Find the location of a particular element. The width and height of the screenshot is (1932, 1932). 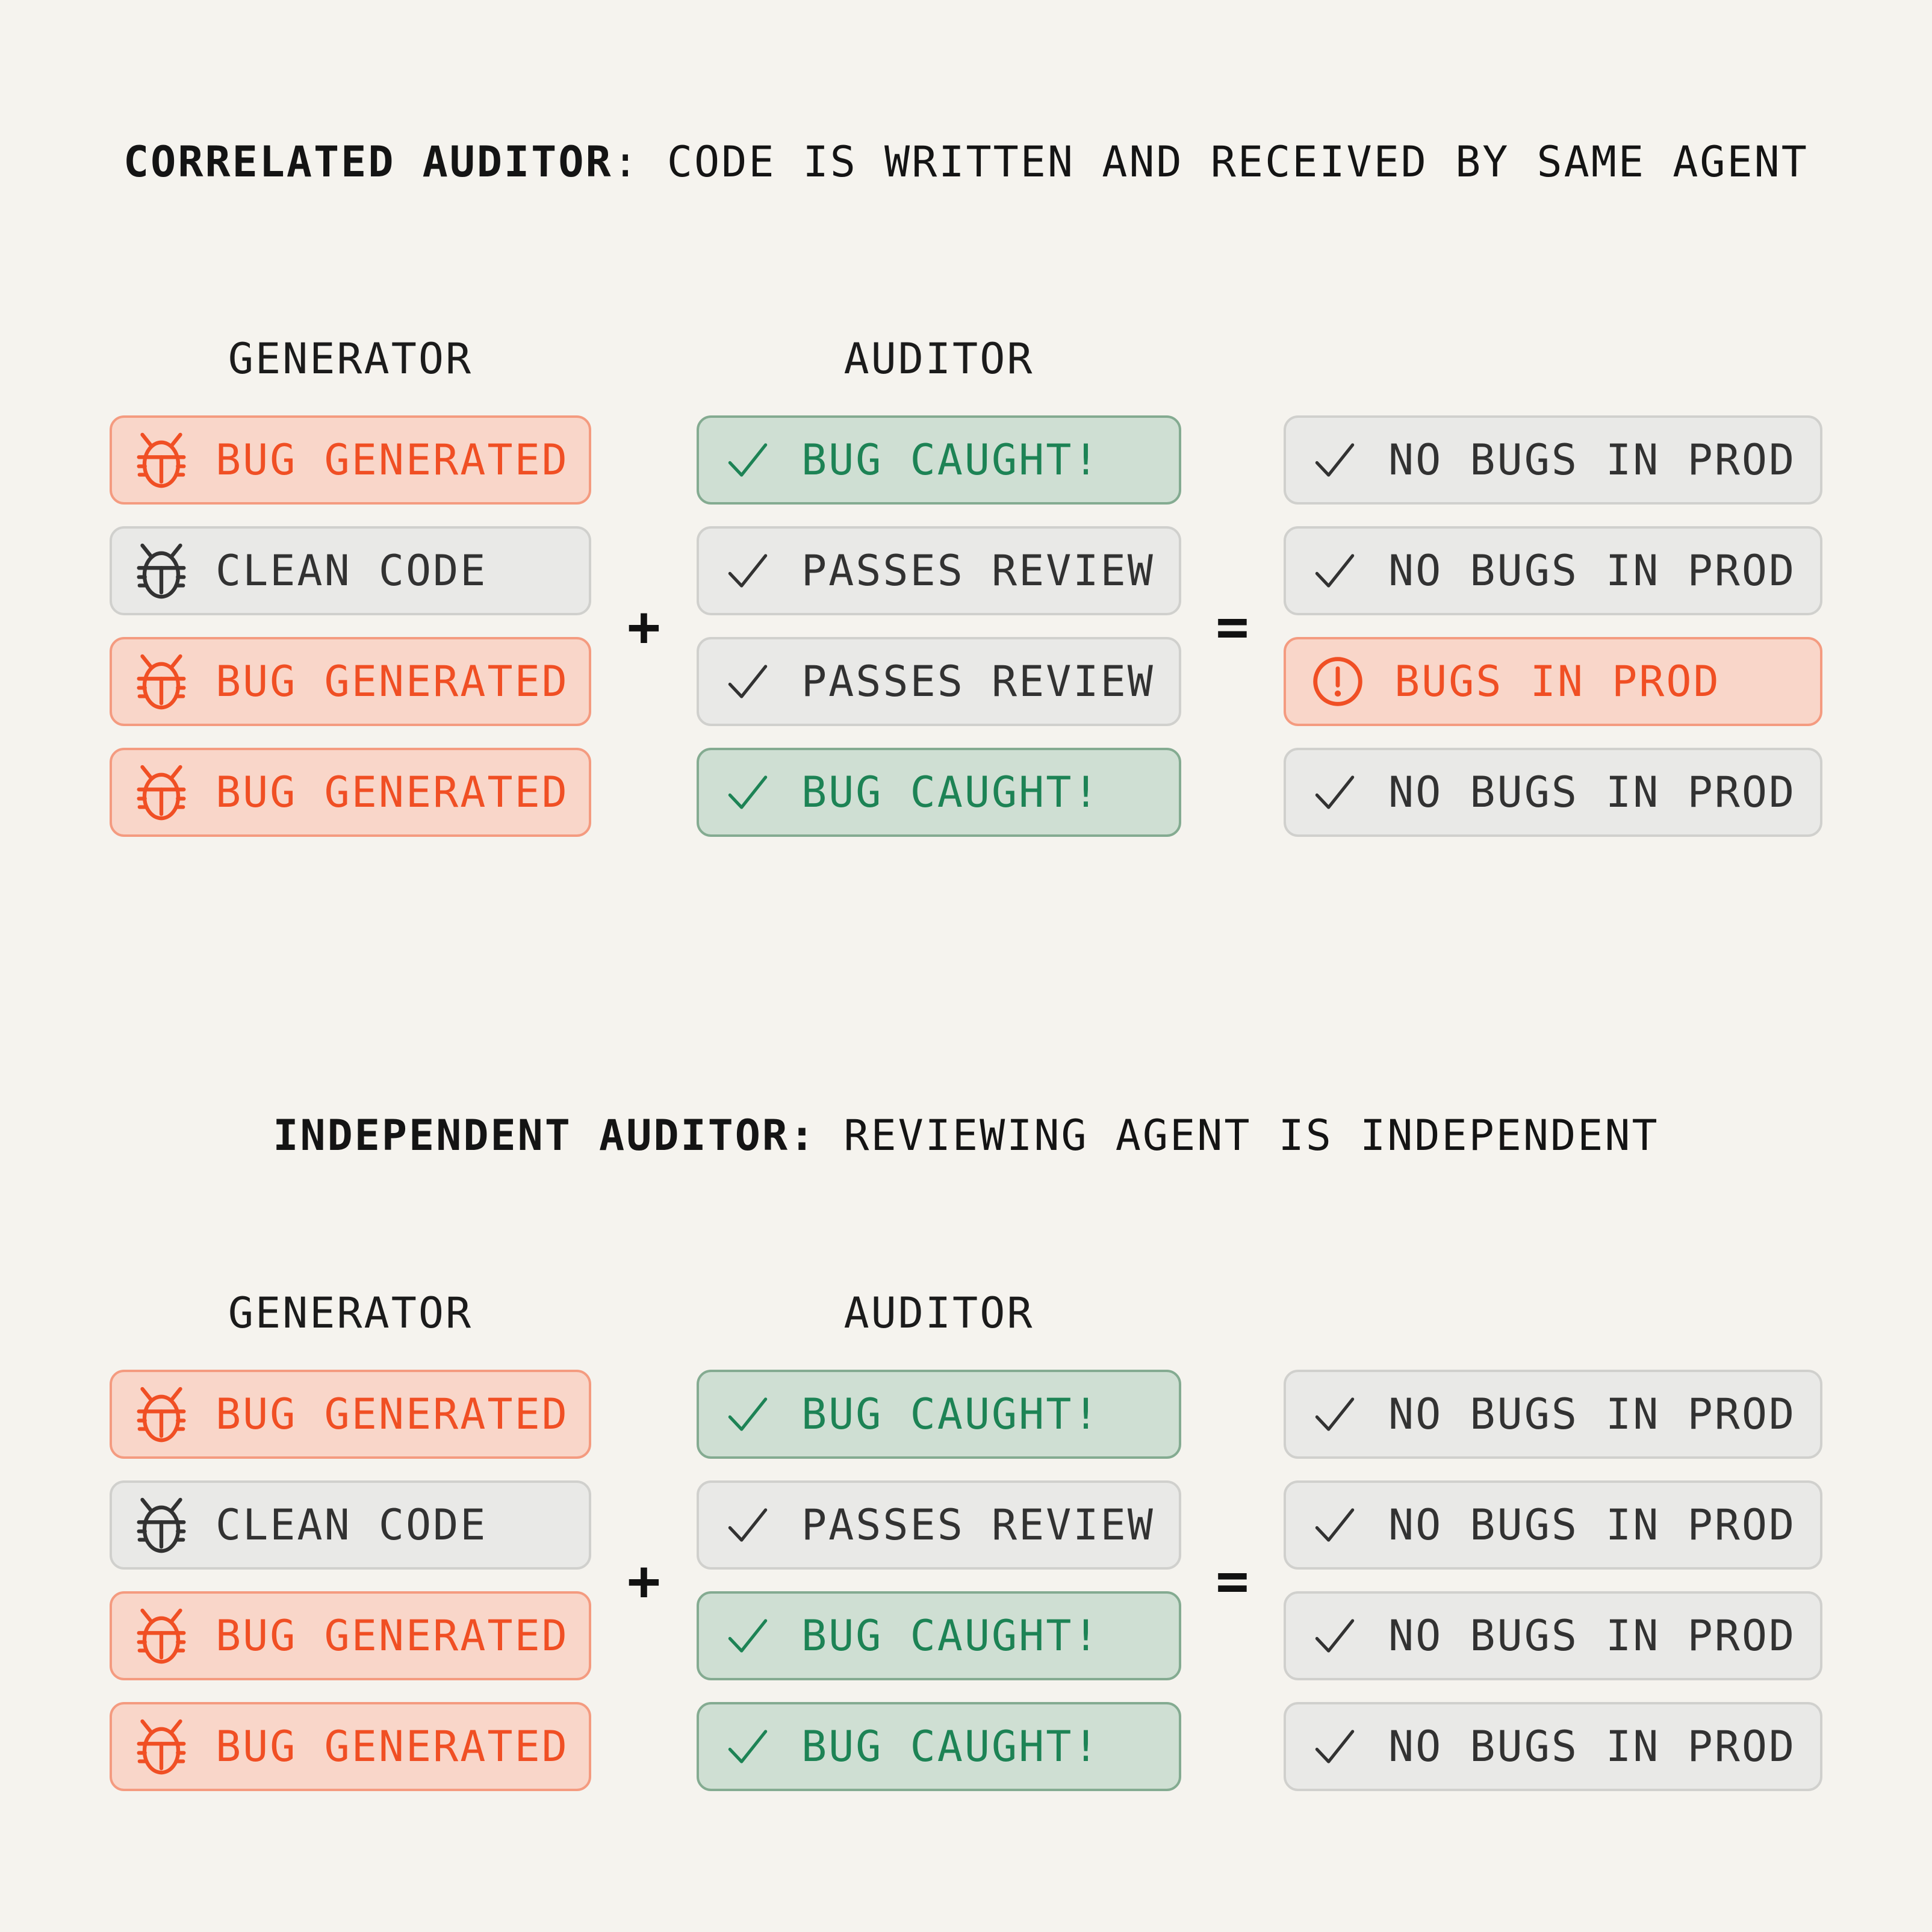

equals-operator-column: = is located at coordinates (1232, 585).